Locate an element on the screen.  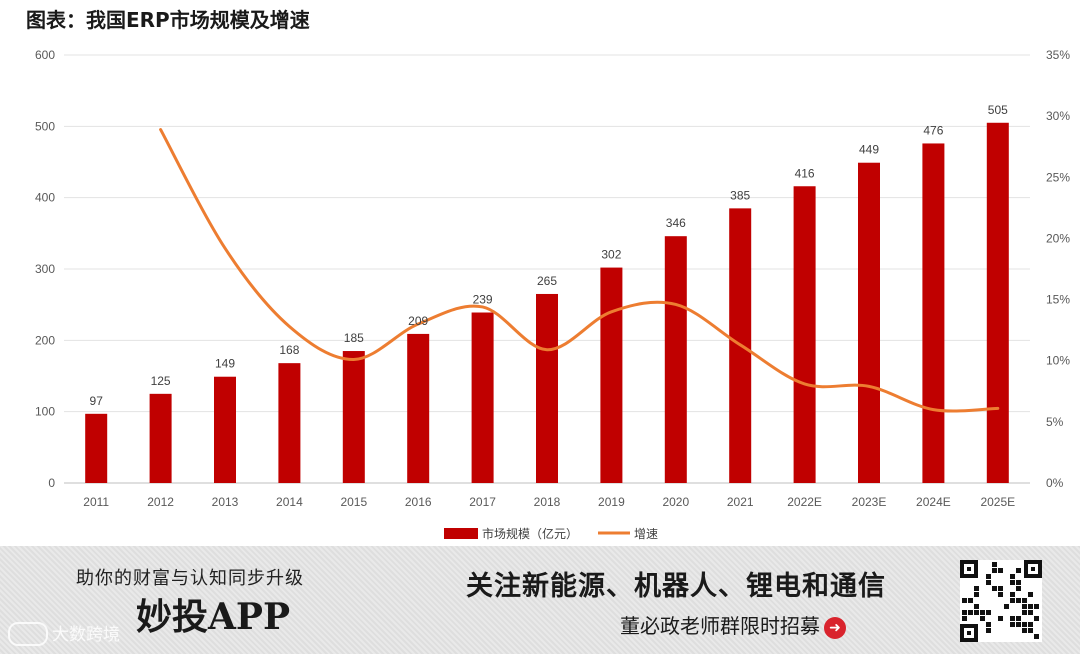
chart-title: 图表：我国ERP市场规模及增速 is located at coordinates (168, 20).